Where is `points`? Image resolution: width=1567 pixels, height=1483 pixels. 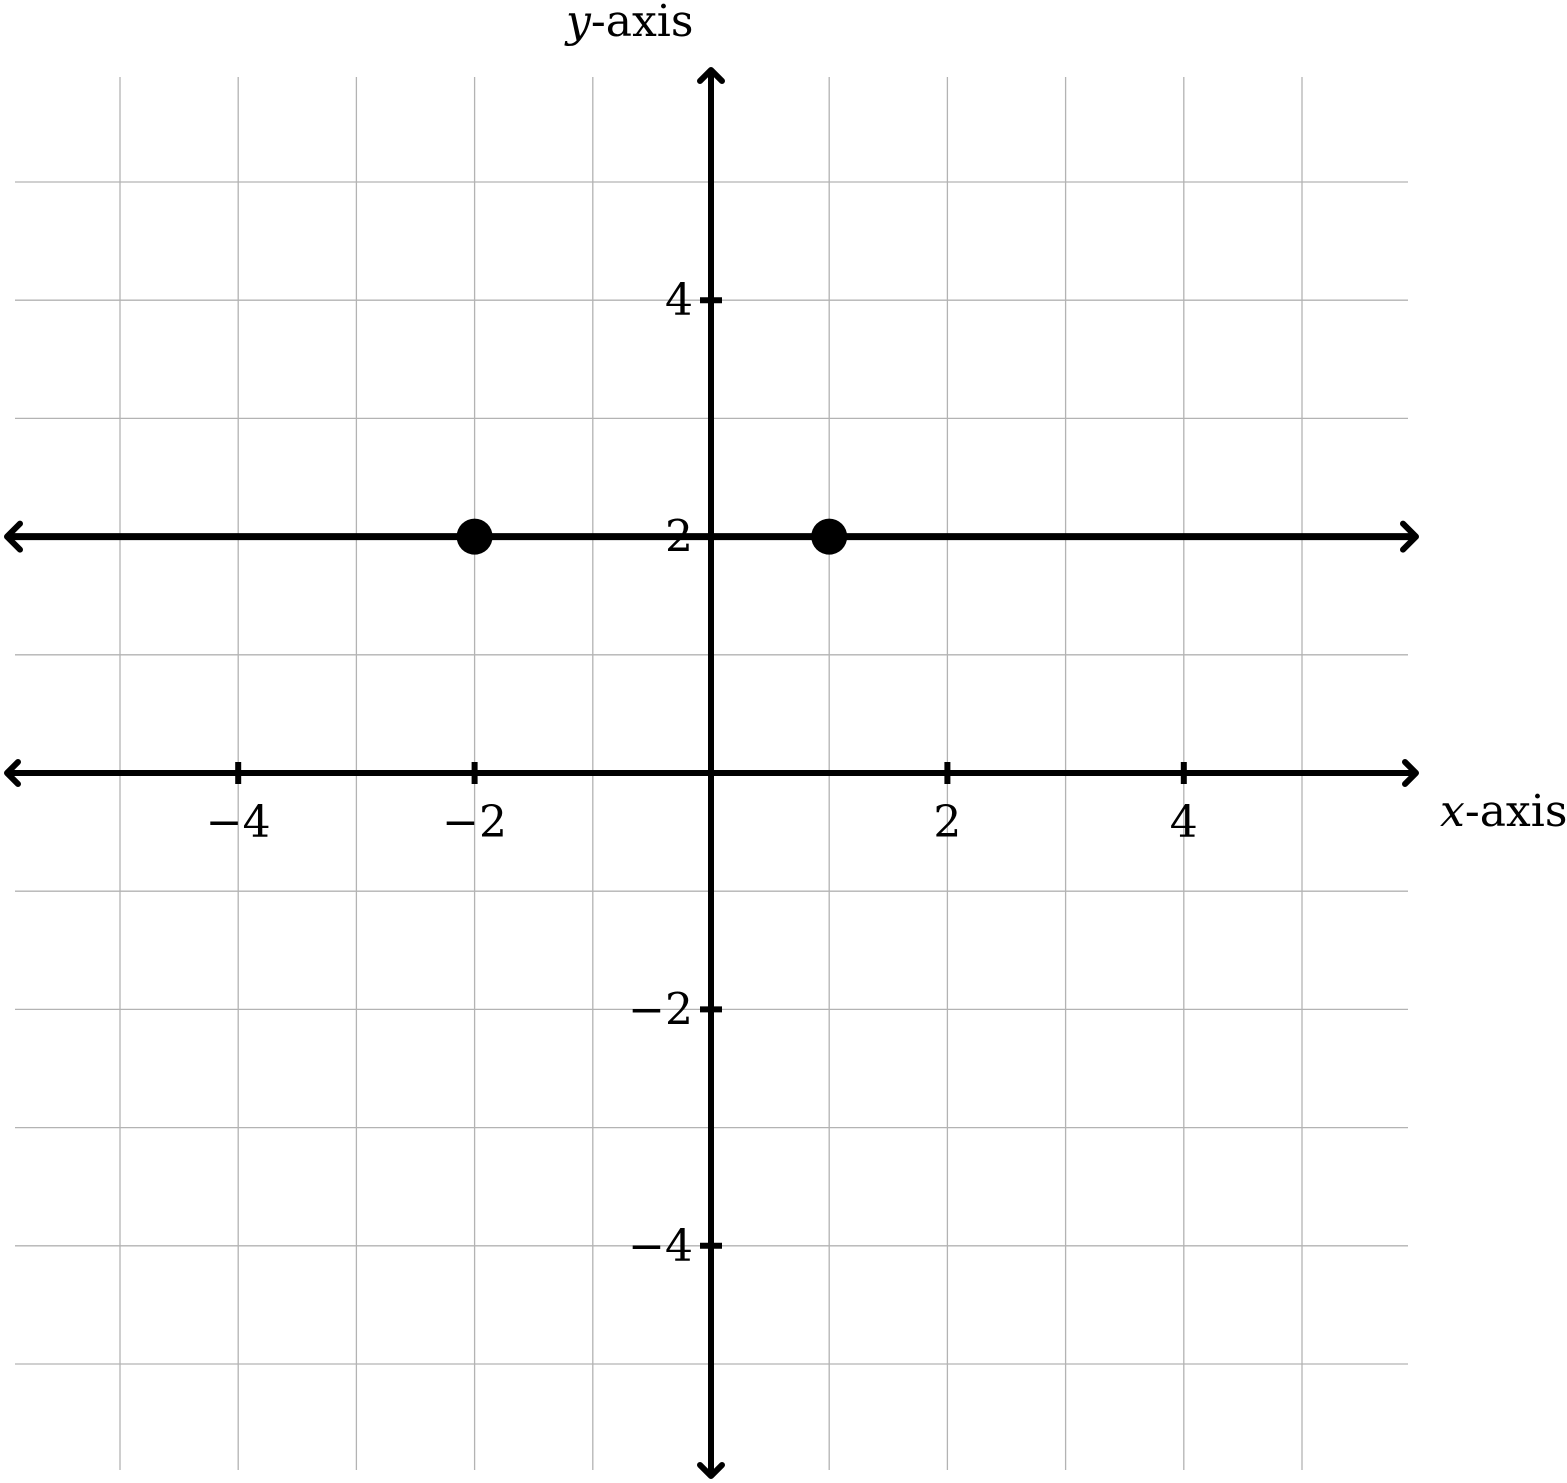
points is located at coordinates (652, 536).